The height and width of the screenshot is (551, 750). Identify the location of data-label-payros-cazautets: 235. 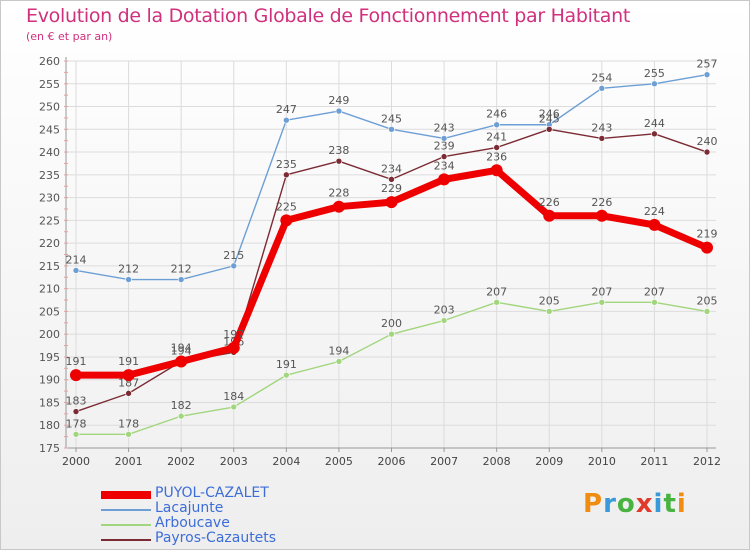
(286, 164).